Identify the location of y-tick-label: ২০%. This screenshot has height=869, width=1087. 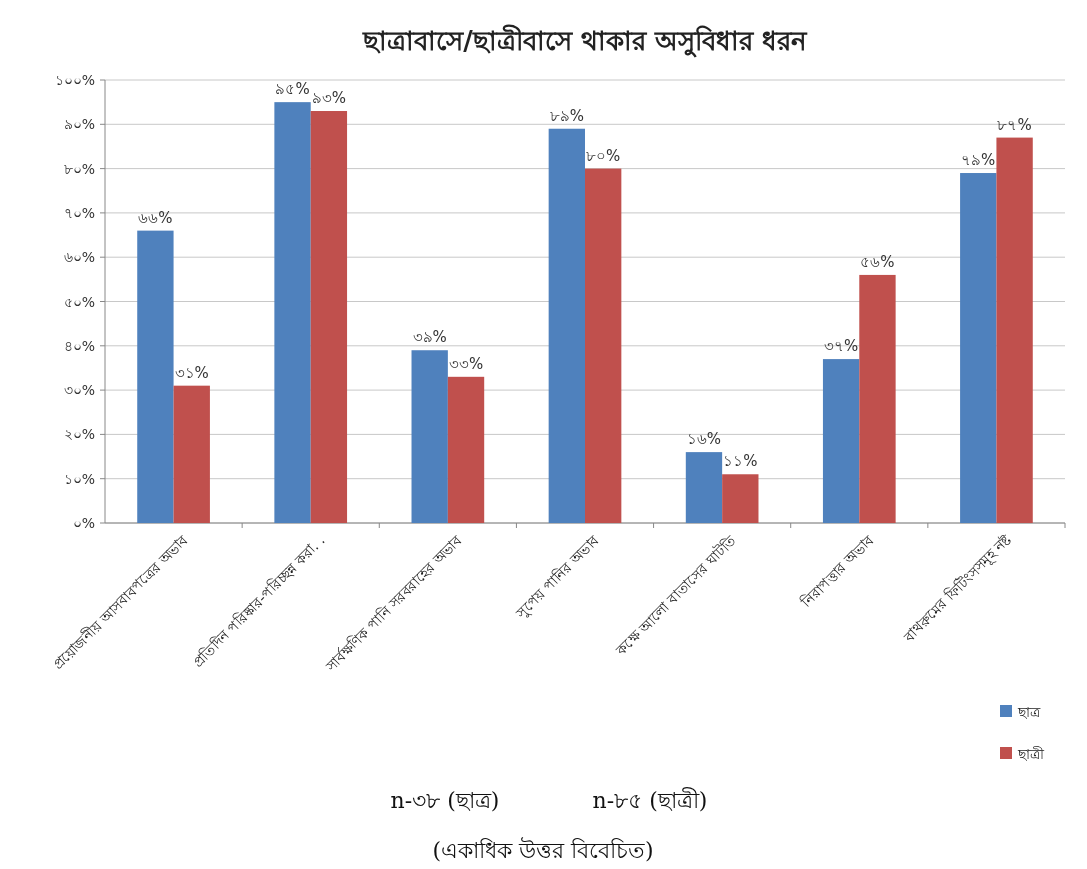
(79, 434).